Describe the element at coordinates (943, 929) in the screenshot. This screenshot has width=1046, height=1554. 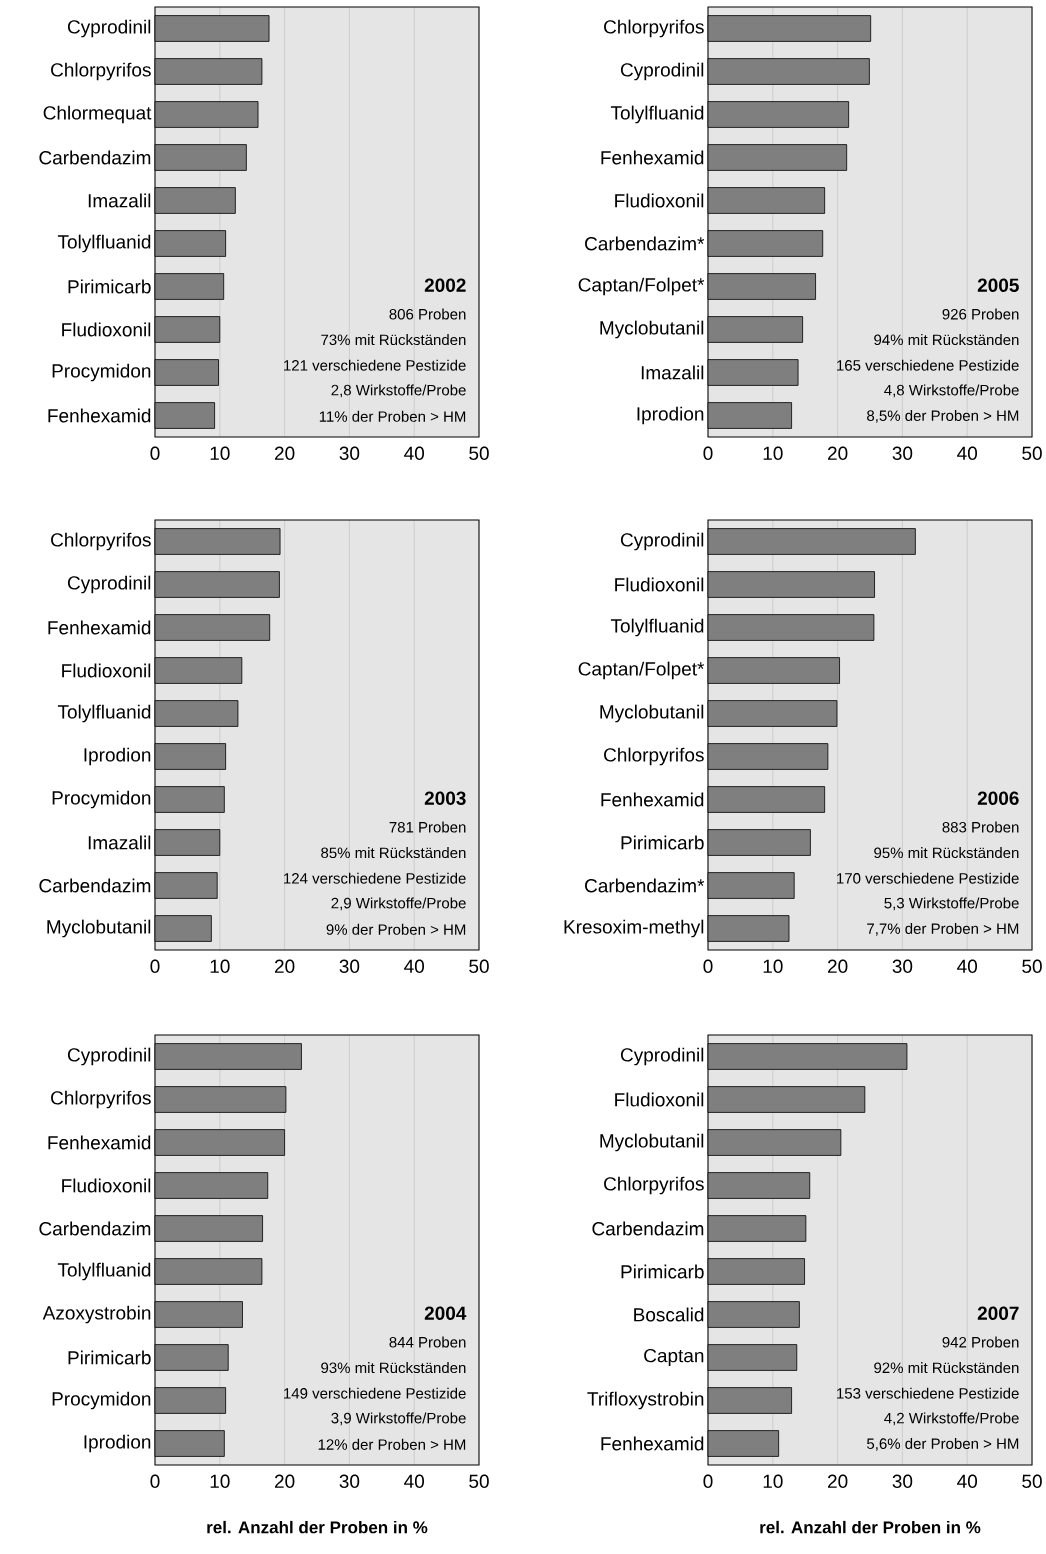
I see `annotation: 7,7% der Proben > HM` at that location.